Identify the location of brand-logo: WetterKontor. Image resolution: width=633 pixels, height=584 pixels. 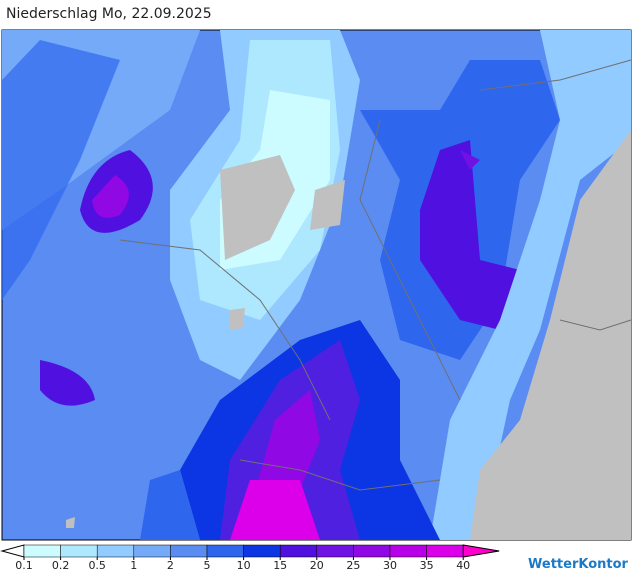
(578, 564).